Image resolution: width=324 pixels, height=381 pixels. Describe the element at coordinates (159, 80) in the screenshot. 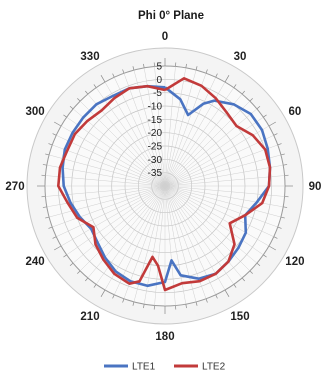

I see `radial-tick-label: 0` at that location.